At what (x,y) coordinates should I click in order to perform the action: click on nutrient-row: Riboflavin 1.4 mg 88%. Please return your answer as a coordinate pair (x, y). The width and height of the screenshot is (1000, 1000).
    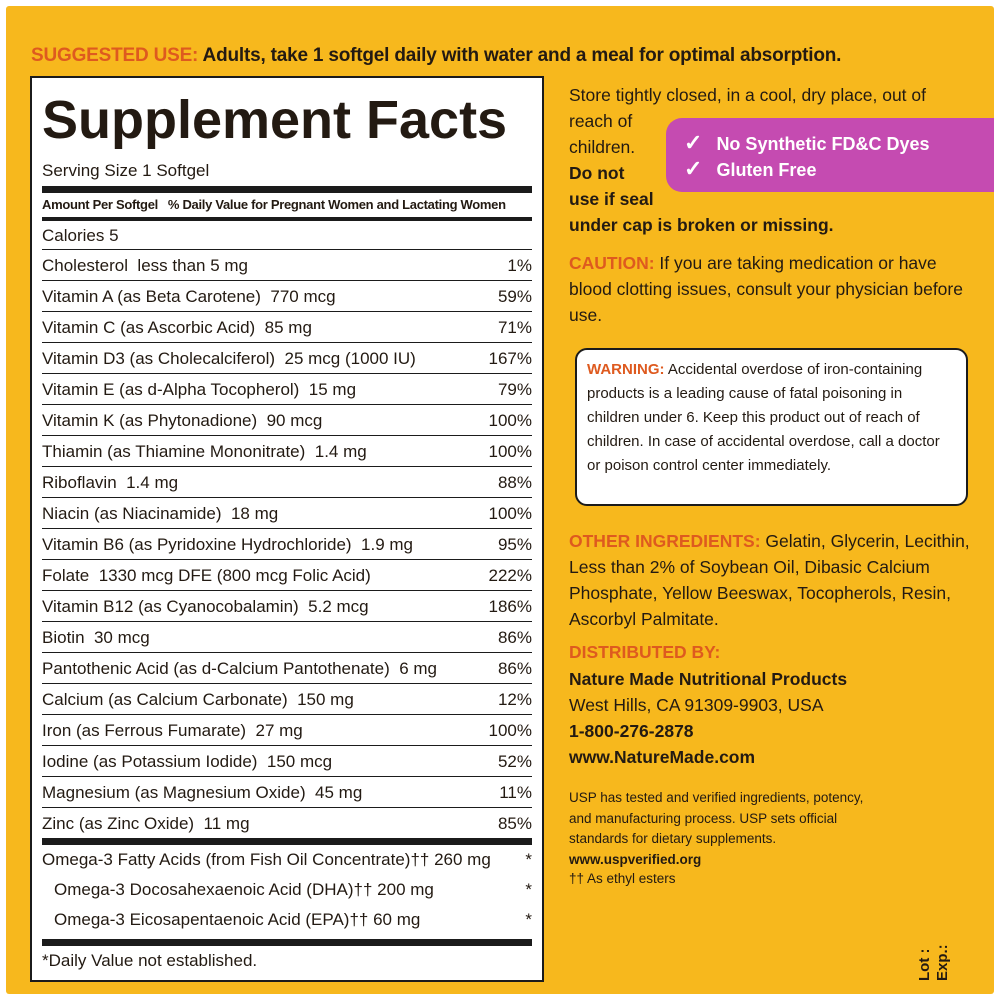
    Looking at the image, I should click on (287, 482).